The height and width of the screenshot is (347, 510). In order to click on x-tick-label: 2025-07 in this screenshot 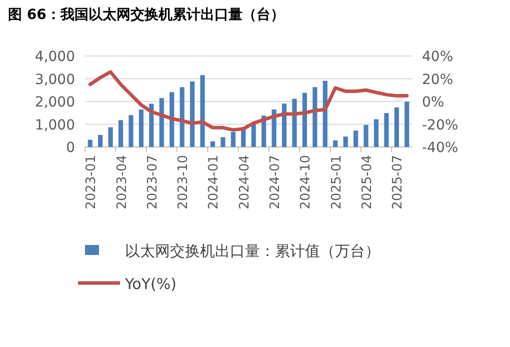, I will do `click(398, 182)`.